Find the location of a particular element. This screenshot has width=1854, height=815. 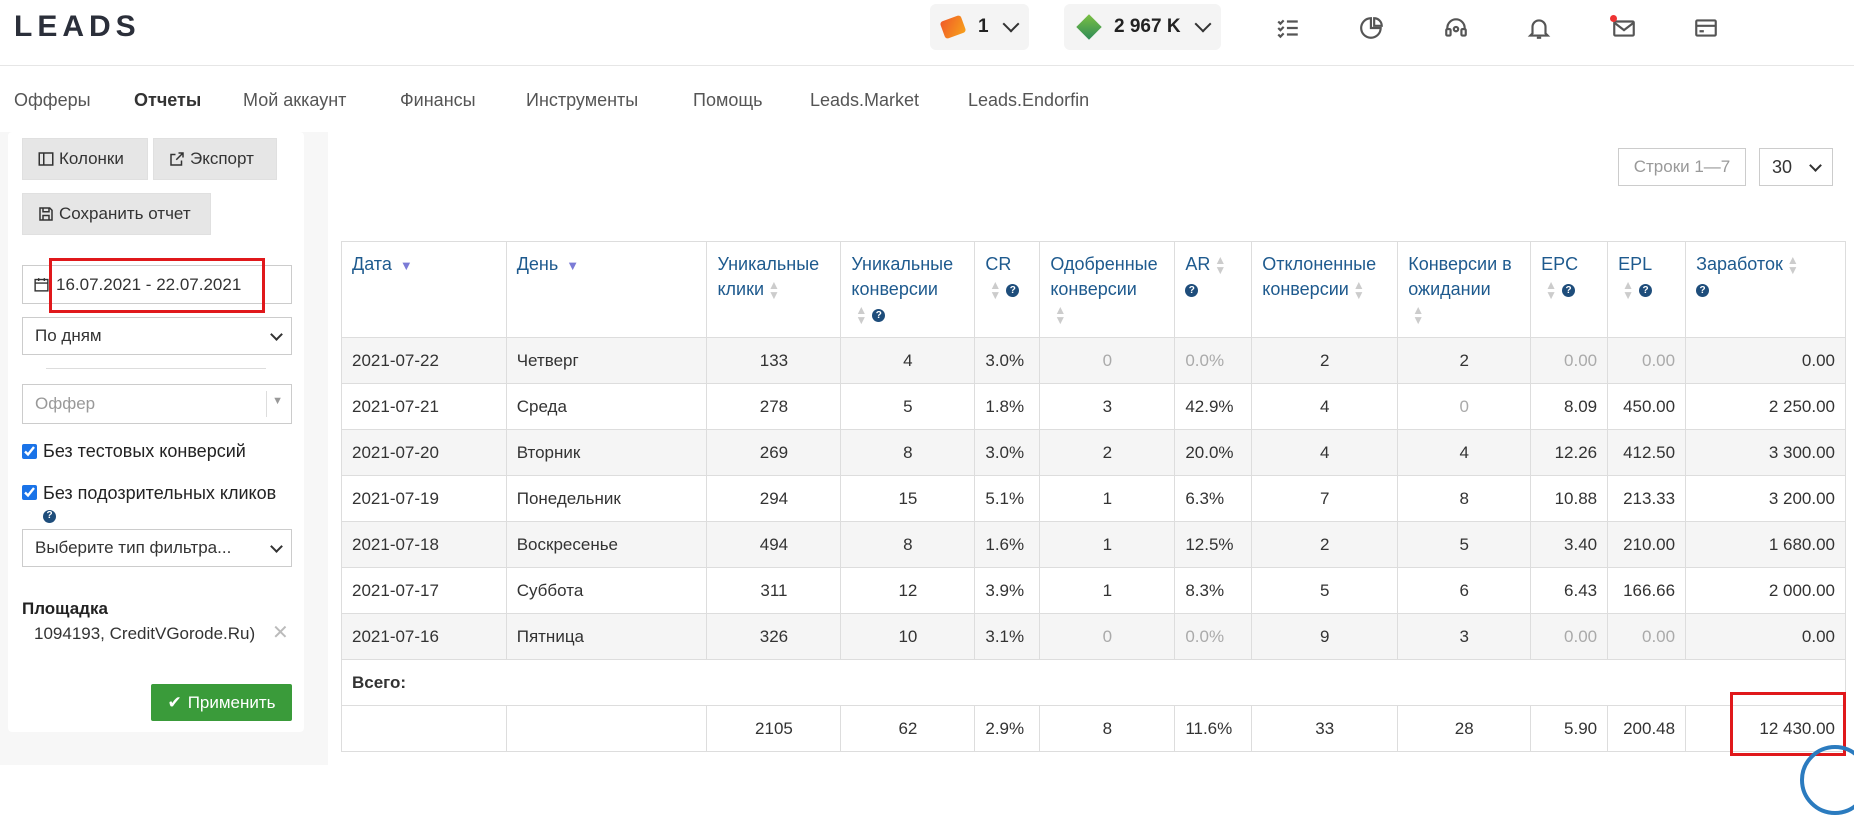

cell-date: 2021-07-17 is located at coordinates (424, 590).